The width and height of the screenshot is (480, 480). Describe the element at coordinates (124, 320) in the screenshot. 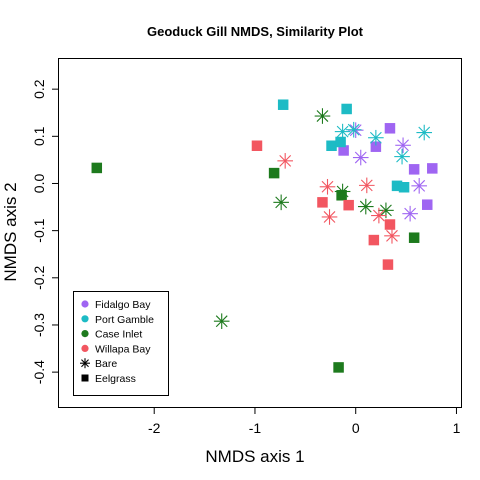

I see `legend-label-port-gamble: Port Gamble` at that location.